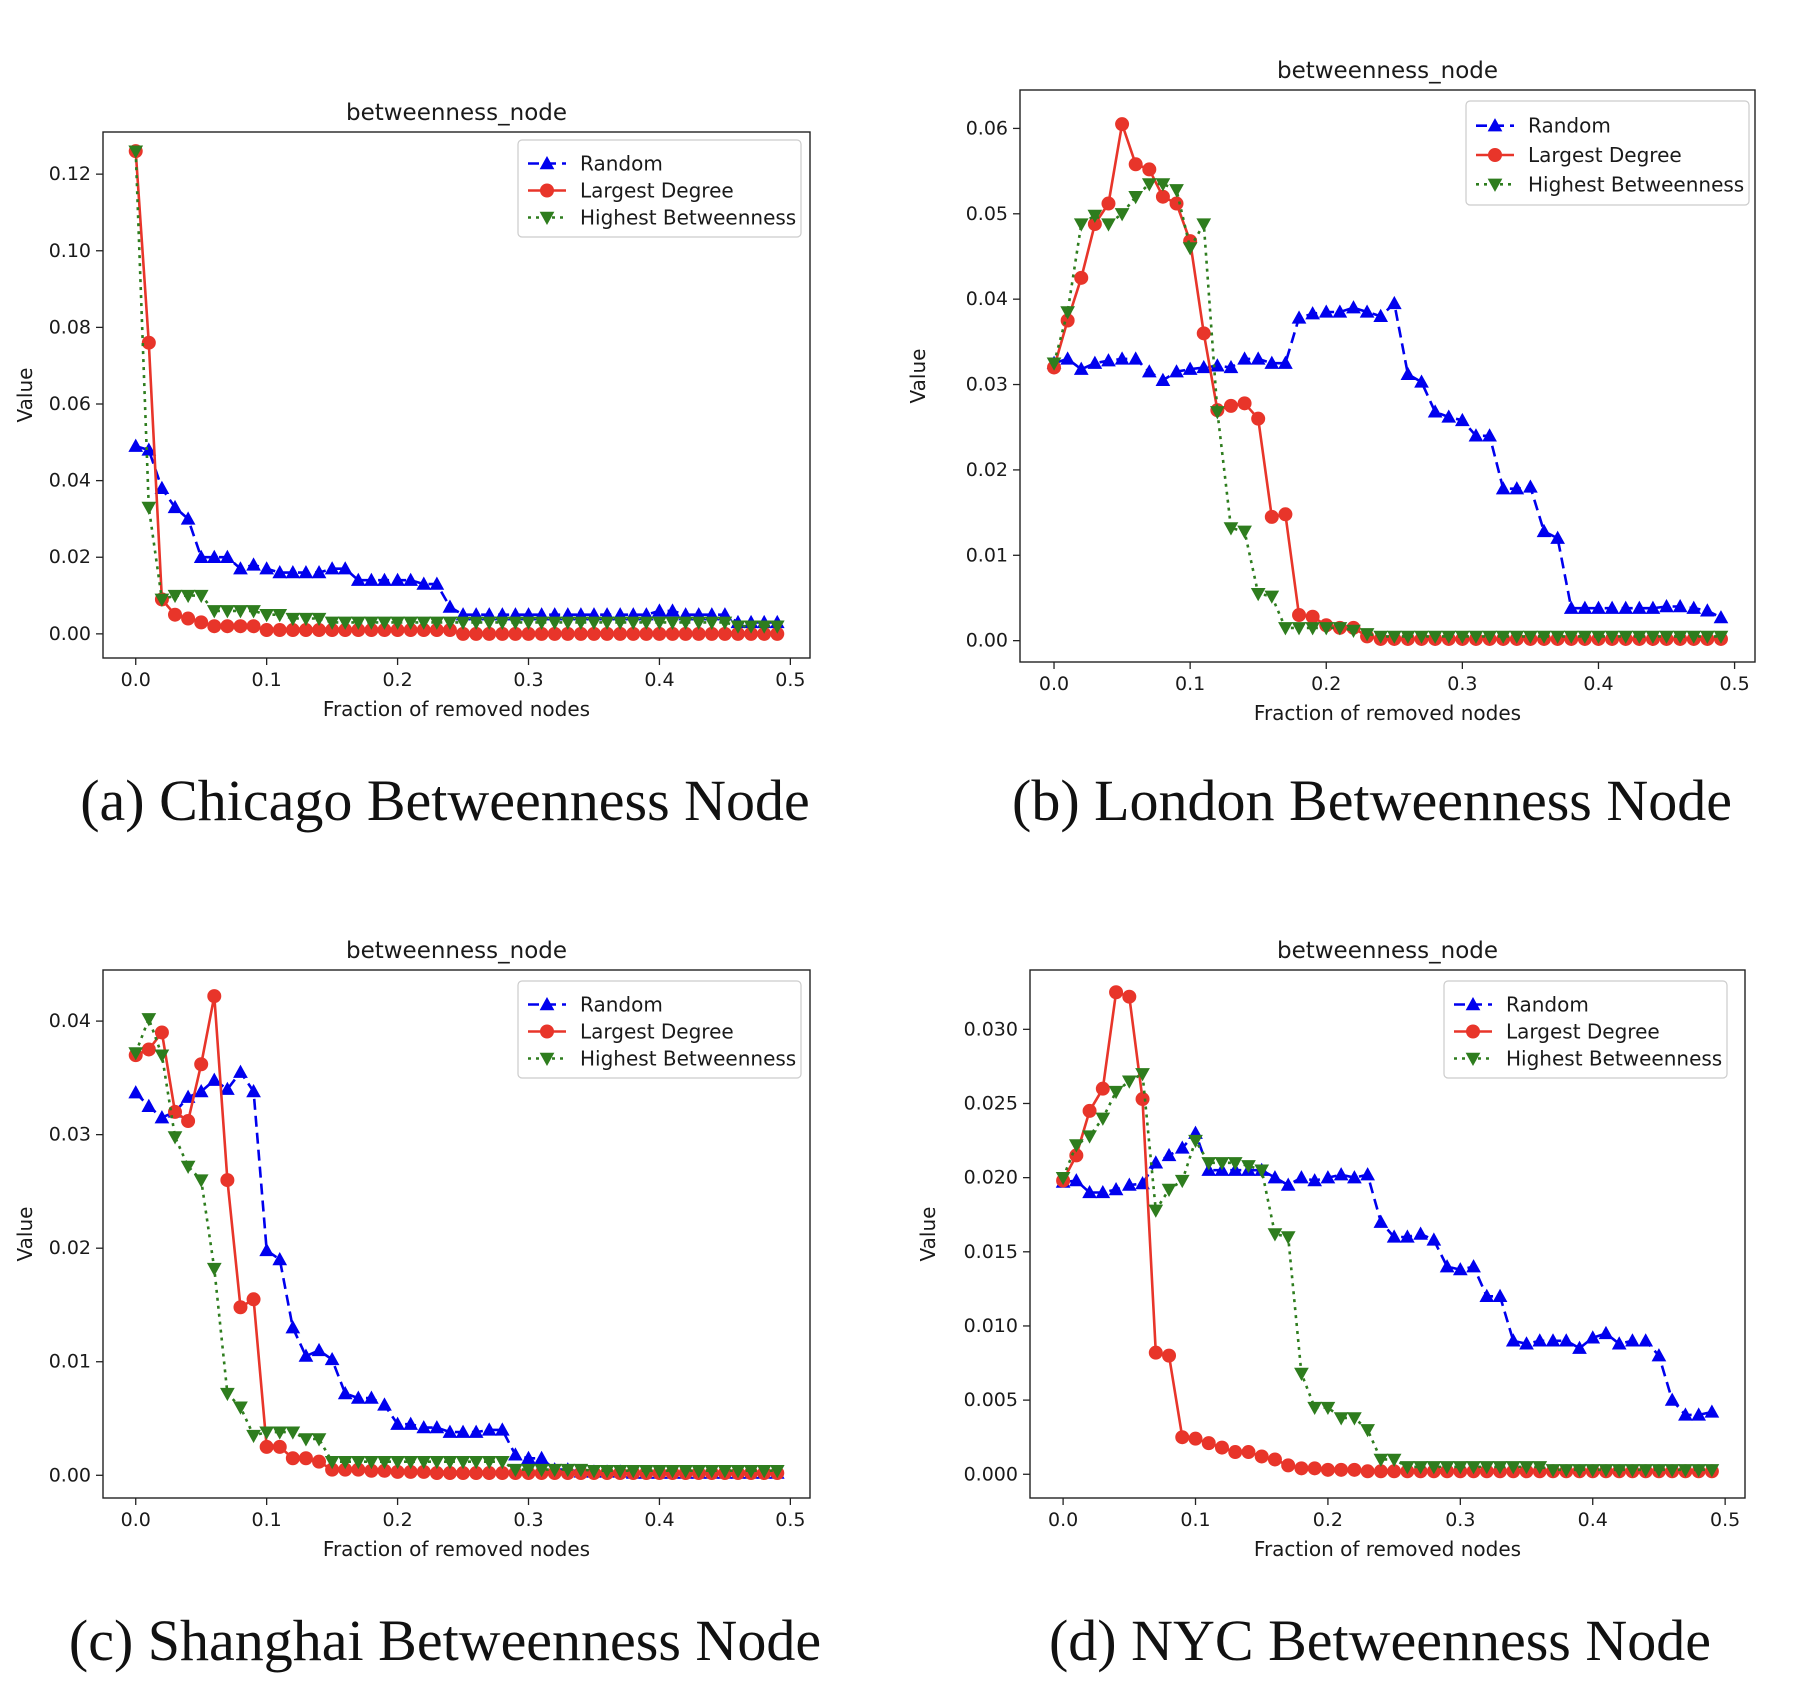  I want to click on x-tick-label: 0.0, so click(1063, 1520).